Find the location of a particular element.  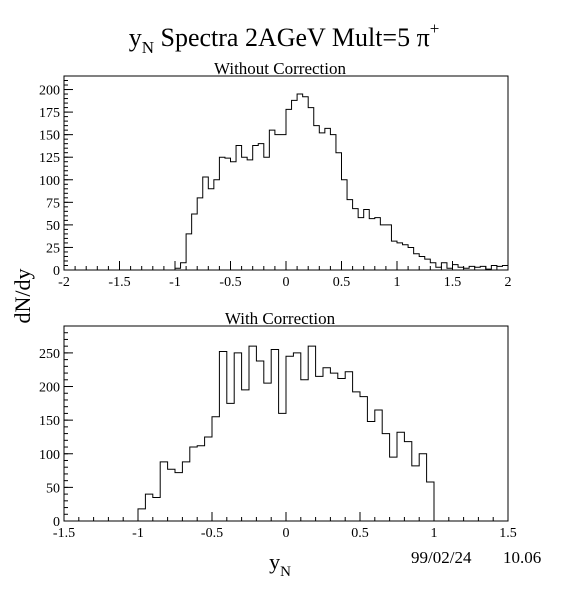

x-axis-label: yN is located at coordinates (280, 564).